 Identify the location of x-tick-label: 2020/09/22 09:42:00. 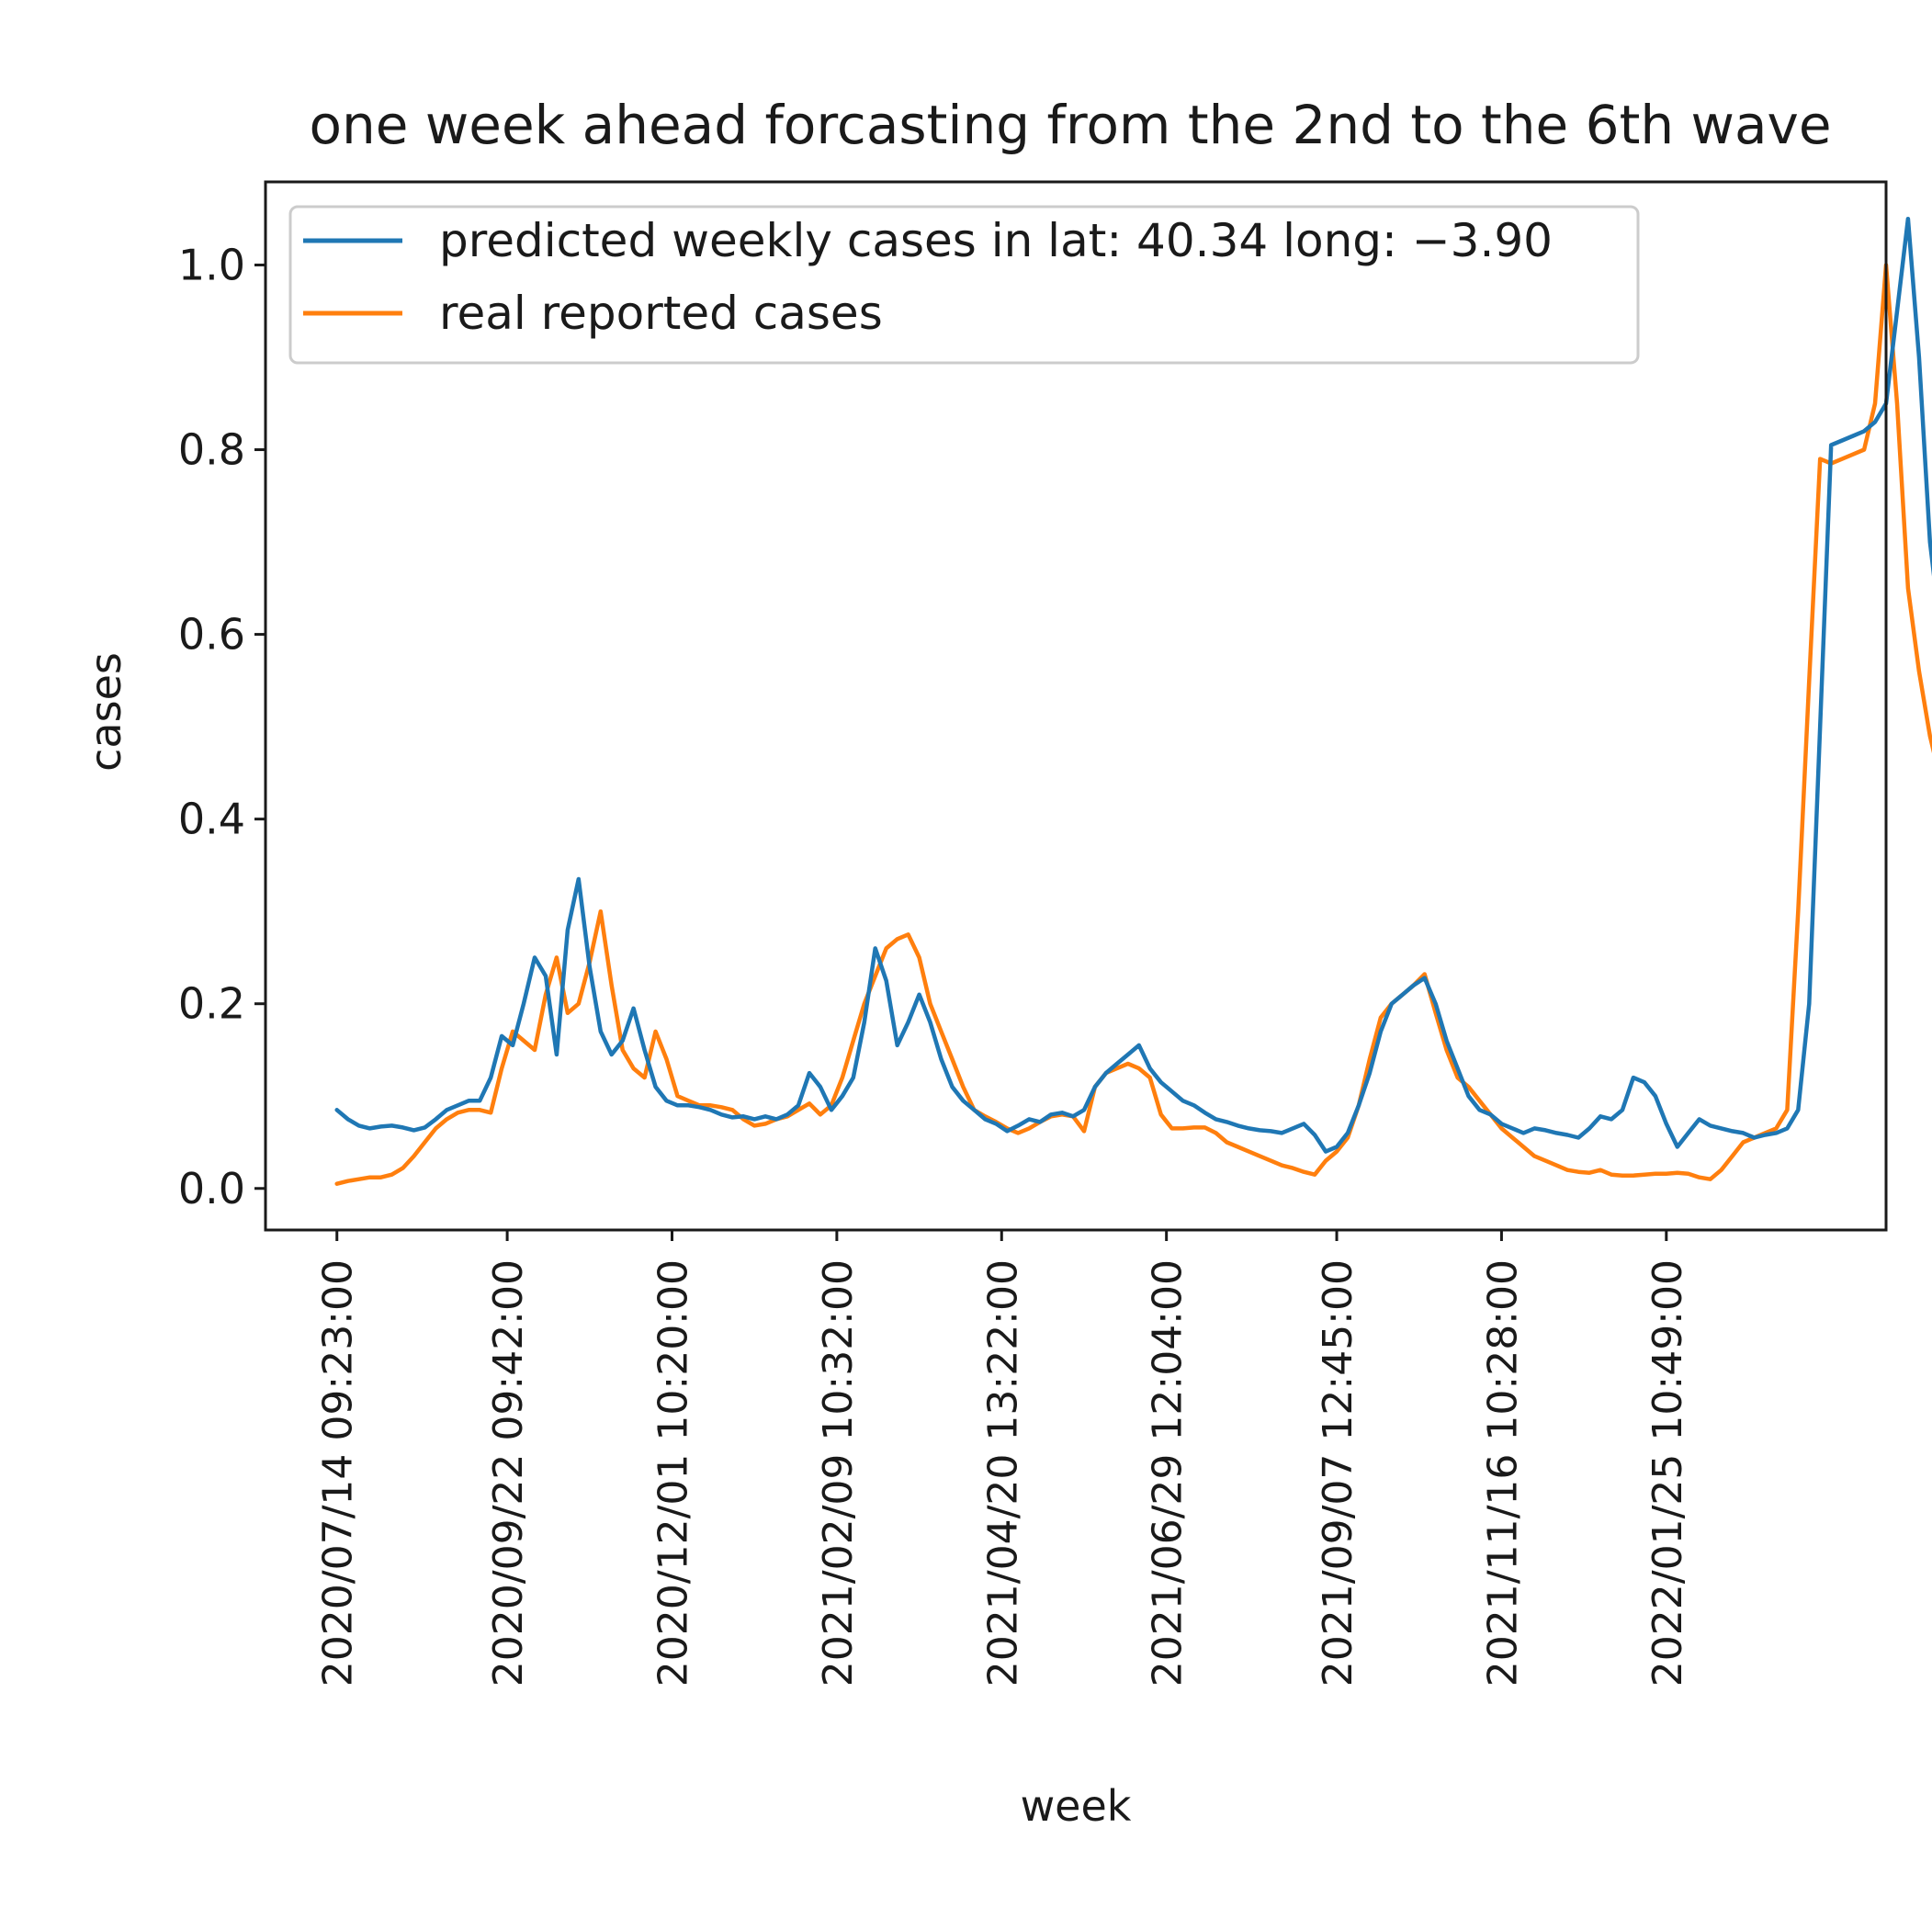
(508, 1473).